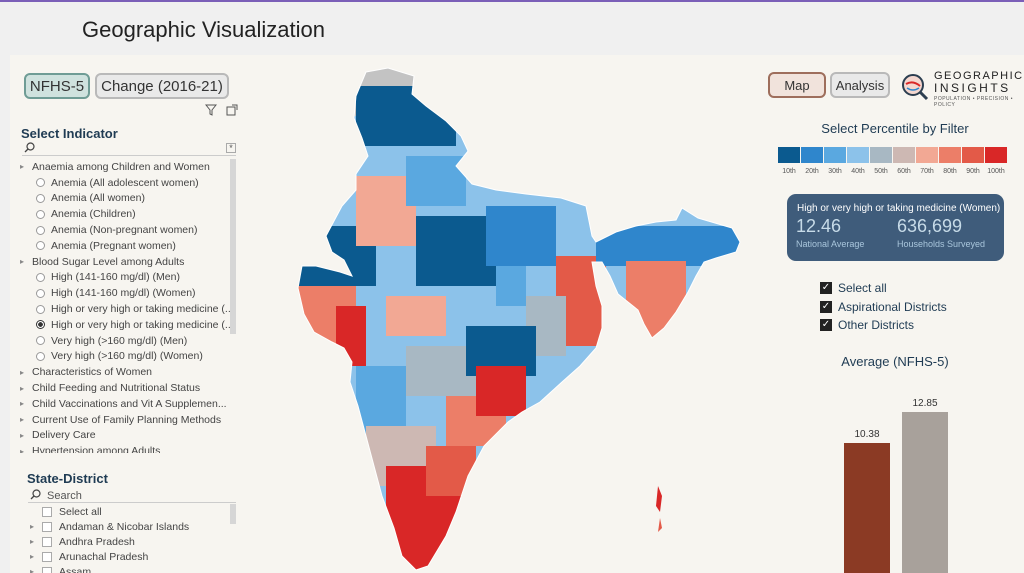 This screenshot has width=1024, height=573. I want to click on indicator-option: Very high (>160 mg/dl) (Women), so click(125, 357).